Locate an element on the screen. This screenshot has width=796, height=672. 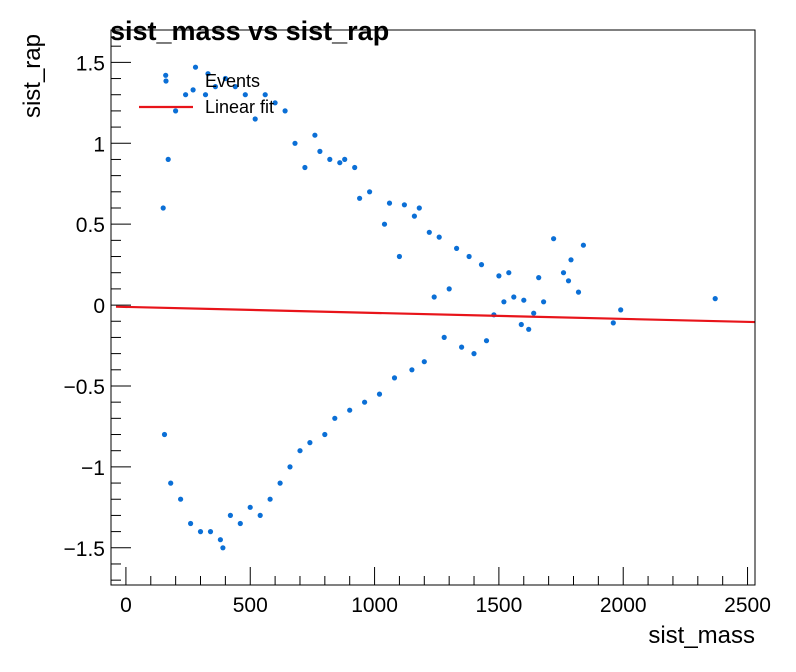
x-tick-label: 500 is located at coordinates (250, 605).